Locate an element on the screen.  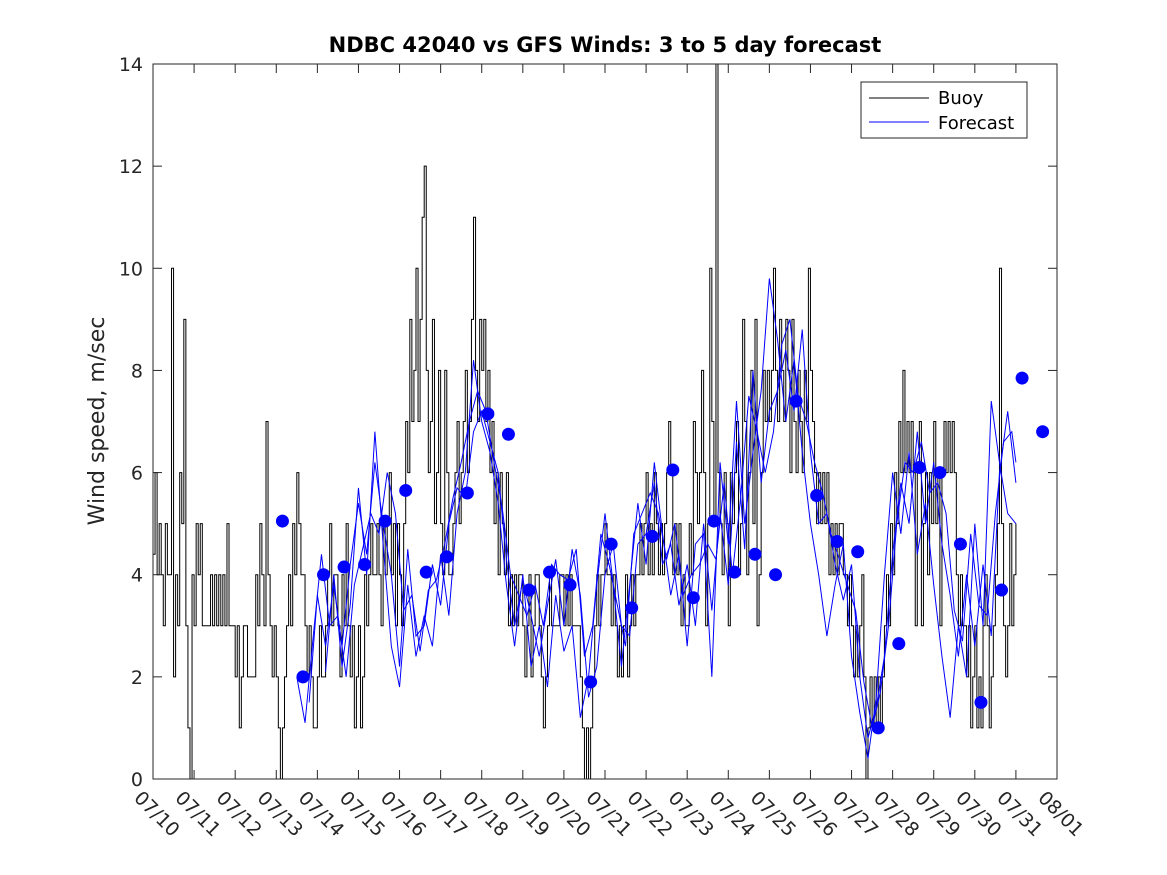
y-tick-label: 4 is located at coordinates (137, 576).